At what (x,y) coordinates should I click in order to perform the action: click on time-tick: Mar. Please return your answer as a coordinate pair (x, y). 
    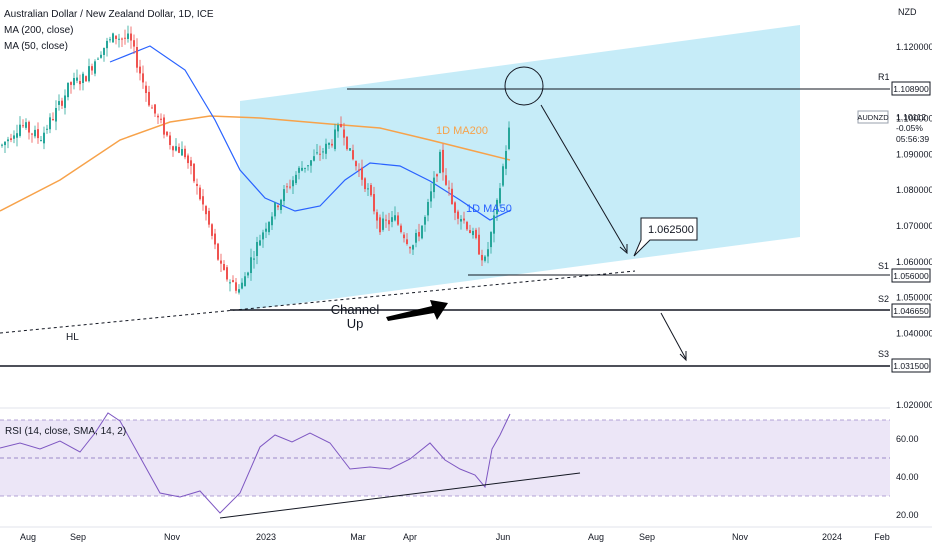
    Looking at the image, I should click on (358, 537).